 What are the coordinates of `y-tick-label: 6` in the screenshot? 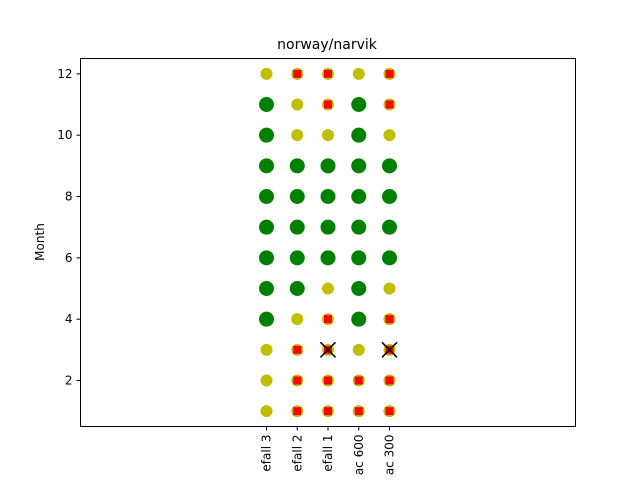 It's located at (69, 258).